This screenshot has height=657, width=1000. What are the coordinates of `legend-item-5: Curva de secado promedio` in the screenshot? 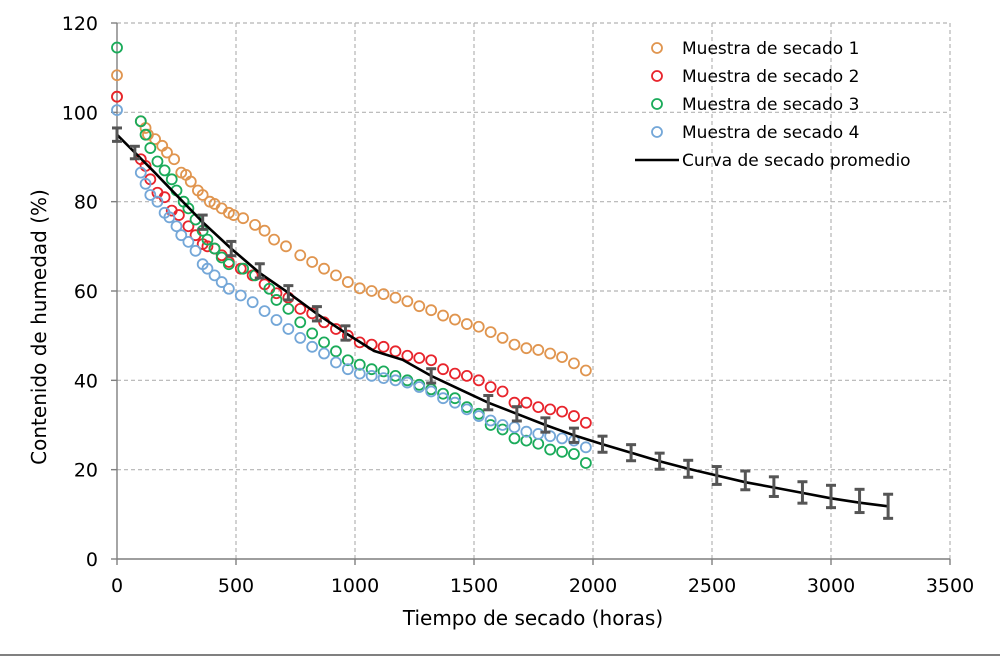 It's located at (773, 161).